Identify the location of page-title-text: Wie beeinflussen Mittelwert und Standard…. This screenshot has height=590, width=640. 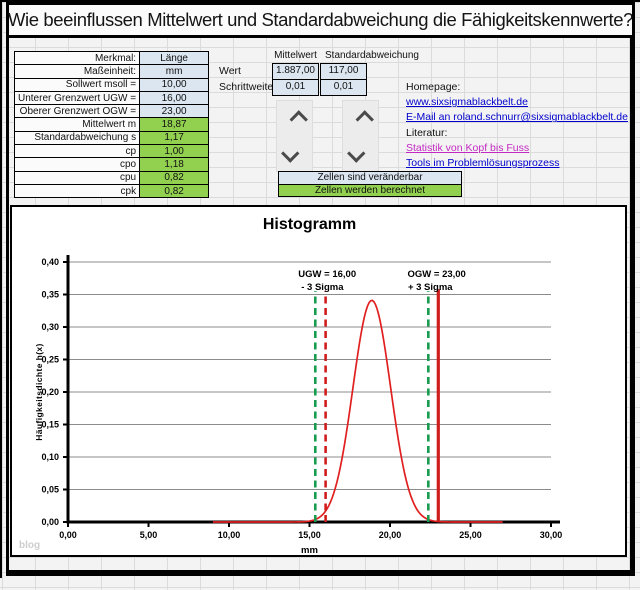
(320, 19).